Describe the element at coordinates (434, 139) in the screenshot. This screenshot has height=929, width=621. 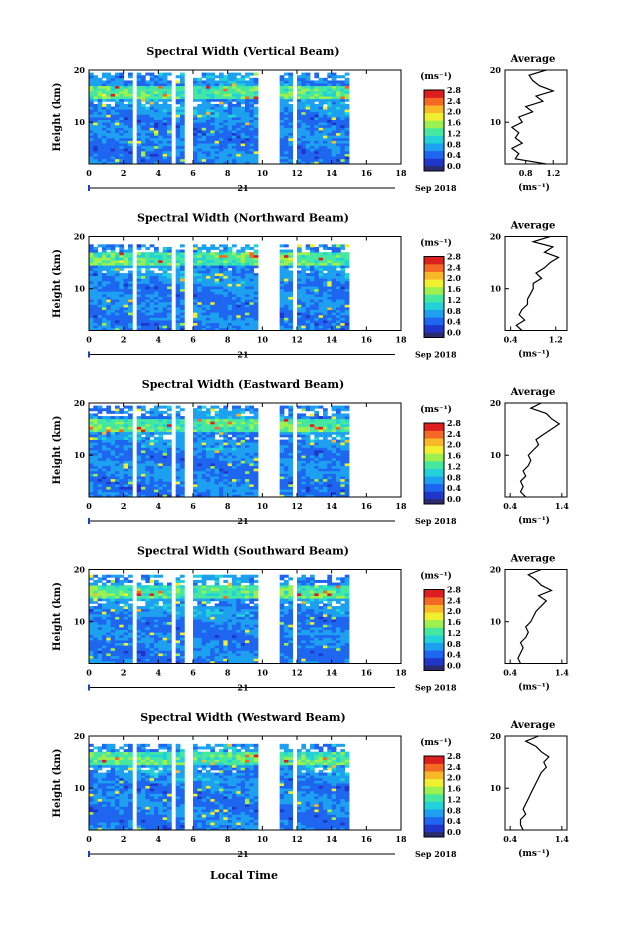
I see `colorbar-segment` at that location.